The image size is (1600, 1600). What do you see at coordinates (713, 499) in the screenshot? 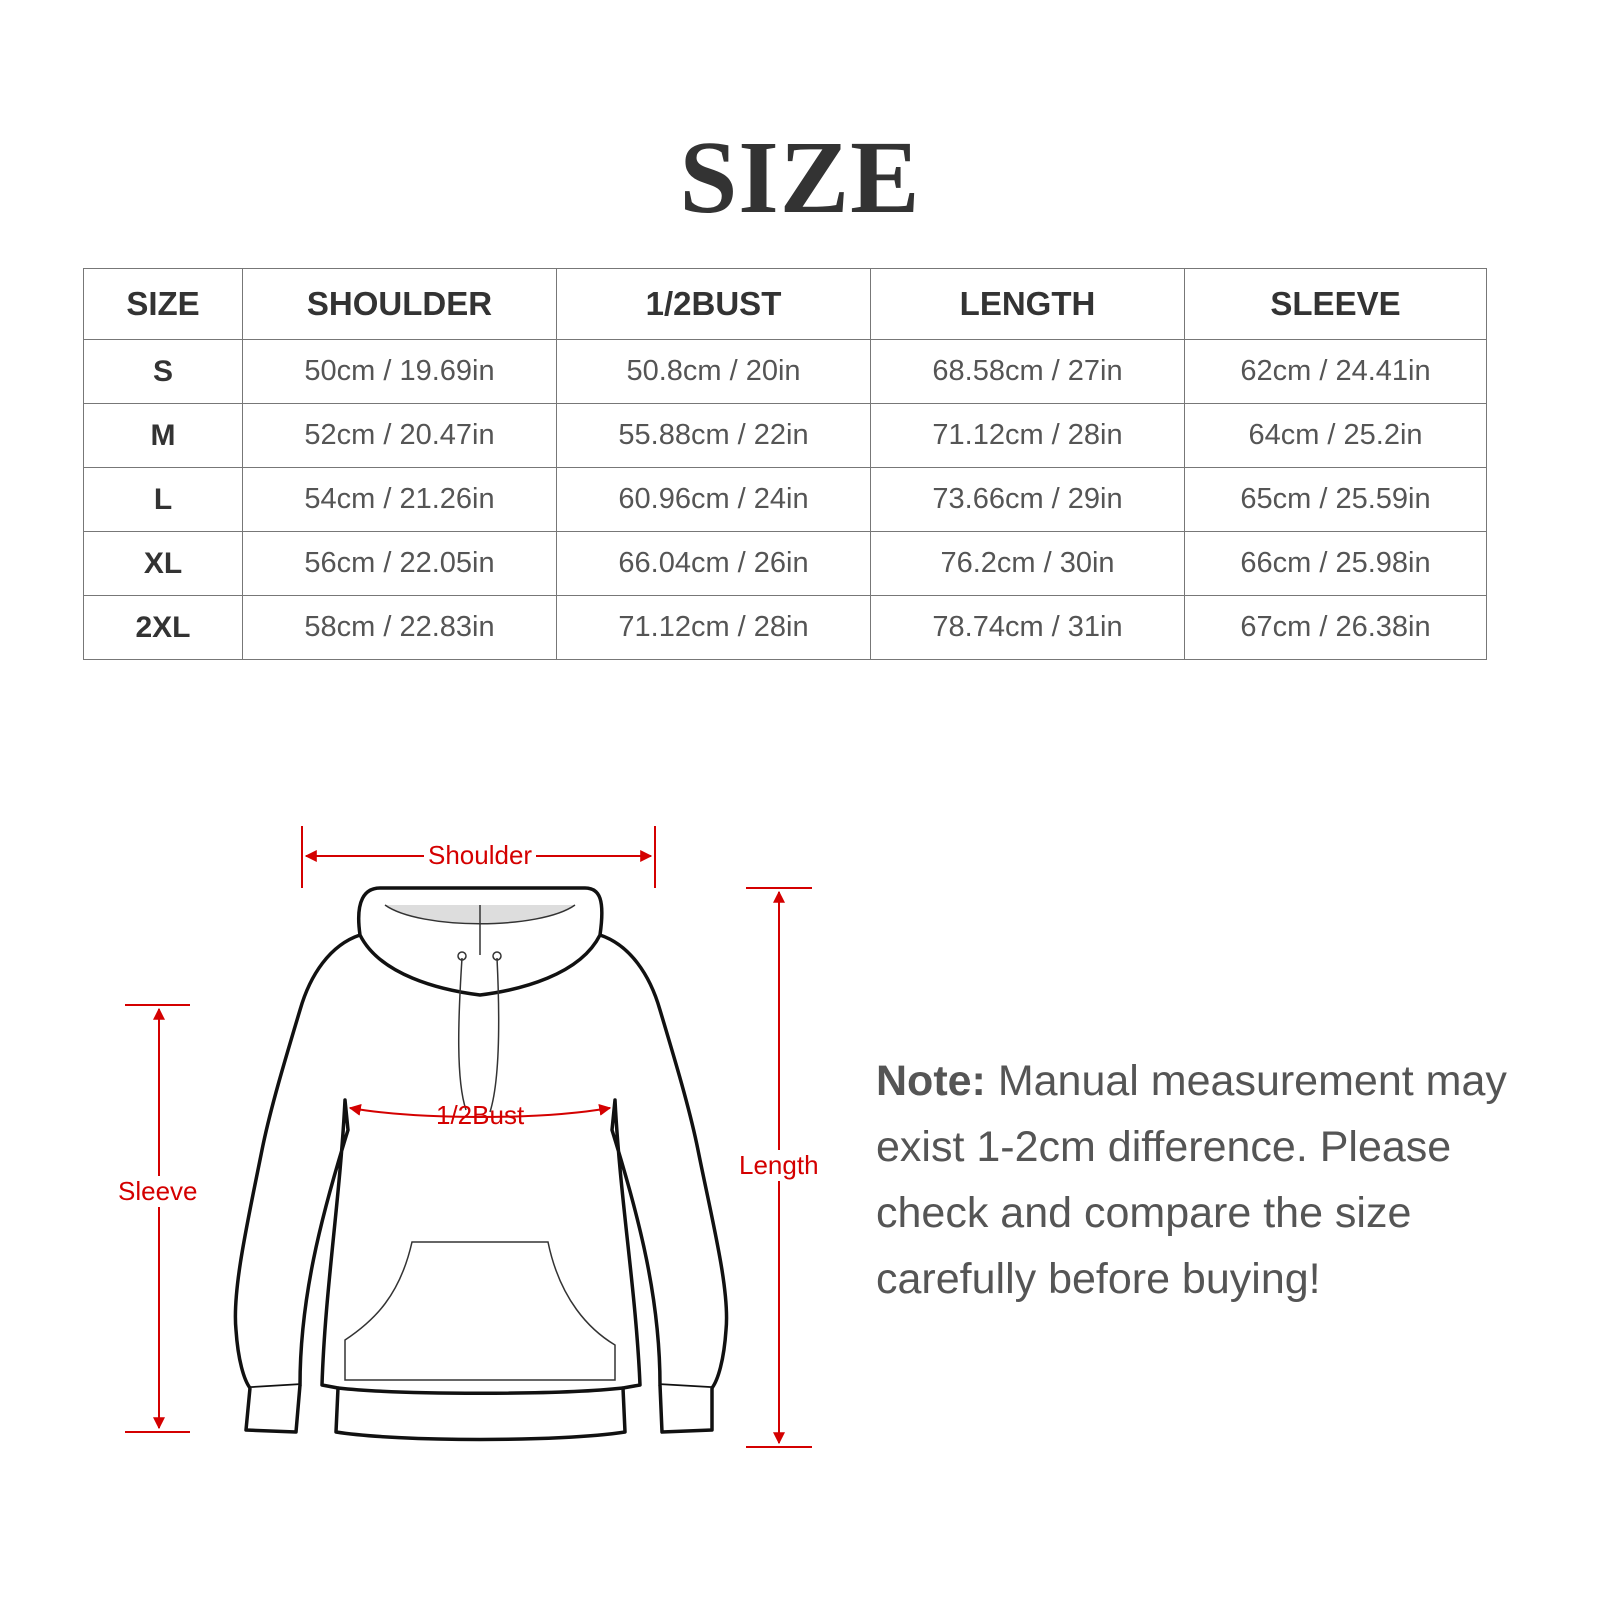
I see `measurement-cell: 60.96cm / 24in` at bounding box center [713, 499].